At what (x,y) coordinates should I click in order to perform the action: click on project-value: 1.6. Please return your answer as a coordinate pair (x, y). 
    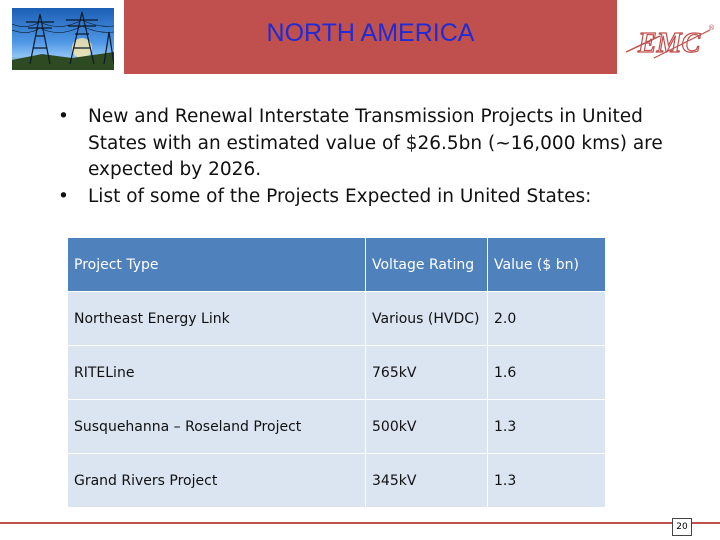
    Looking at the image, I should click on (546, 372).